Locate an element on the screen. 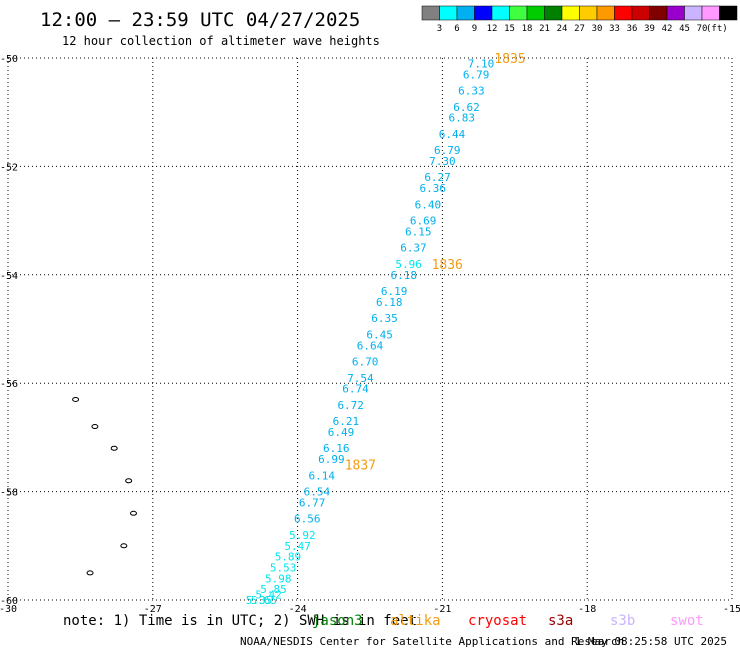 The width and height of the screenshot is (740, 650). swh-data-label: 6.27 is located at coordinates (437, 177).